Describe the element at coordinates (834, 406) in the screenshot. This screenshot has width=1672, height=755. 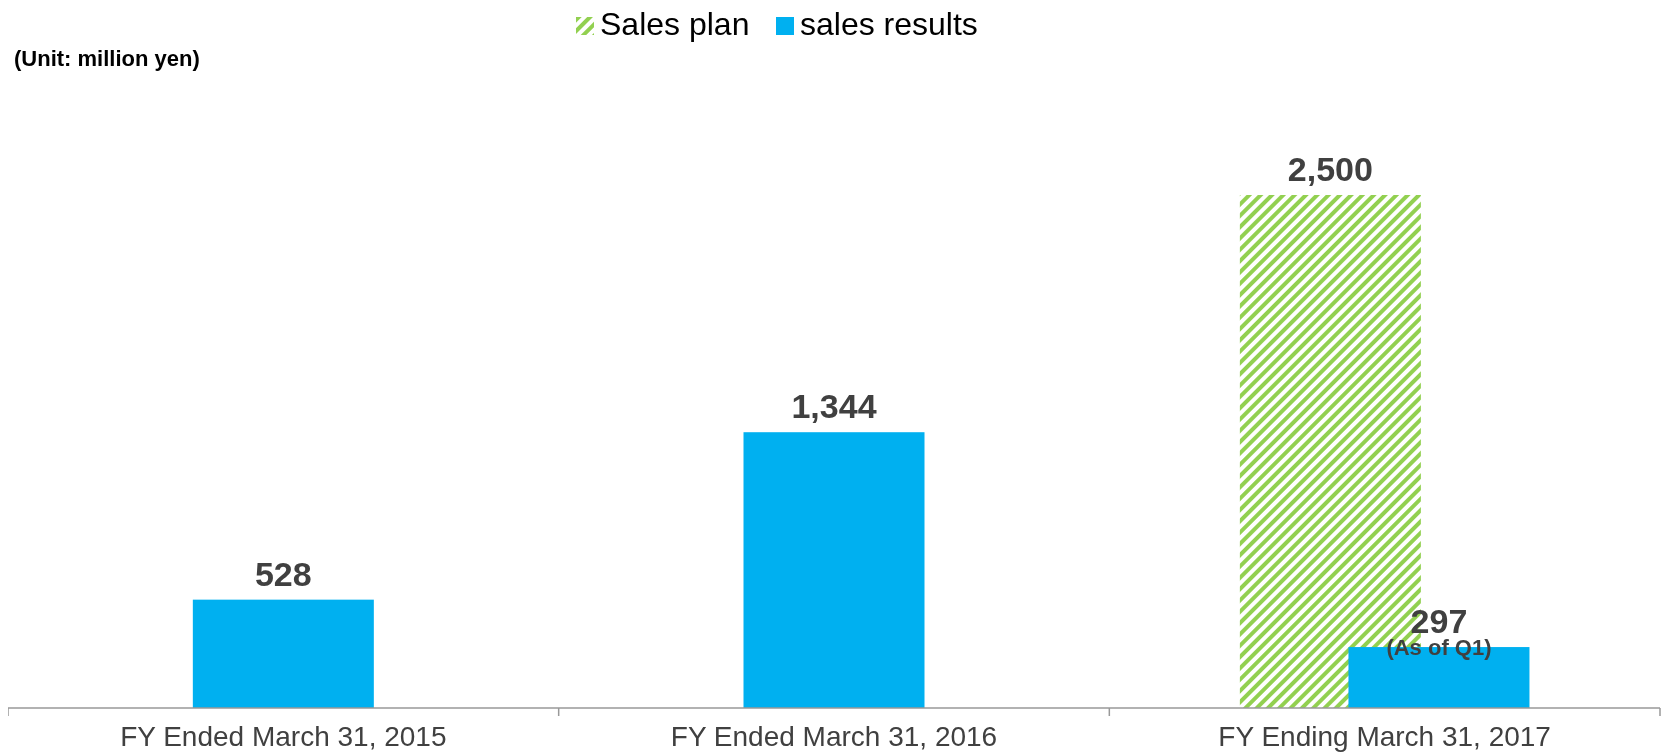
I see `data-label: 1,344` at that location.